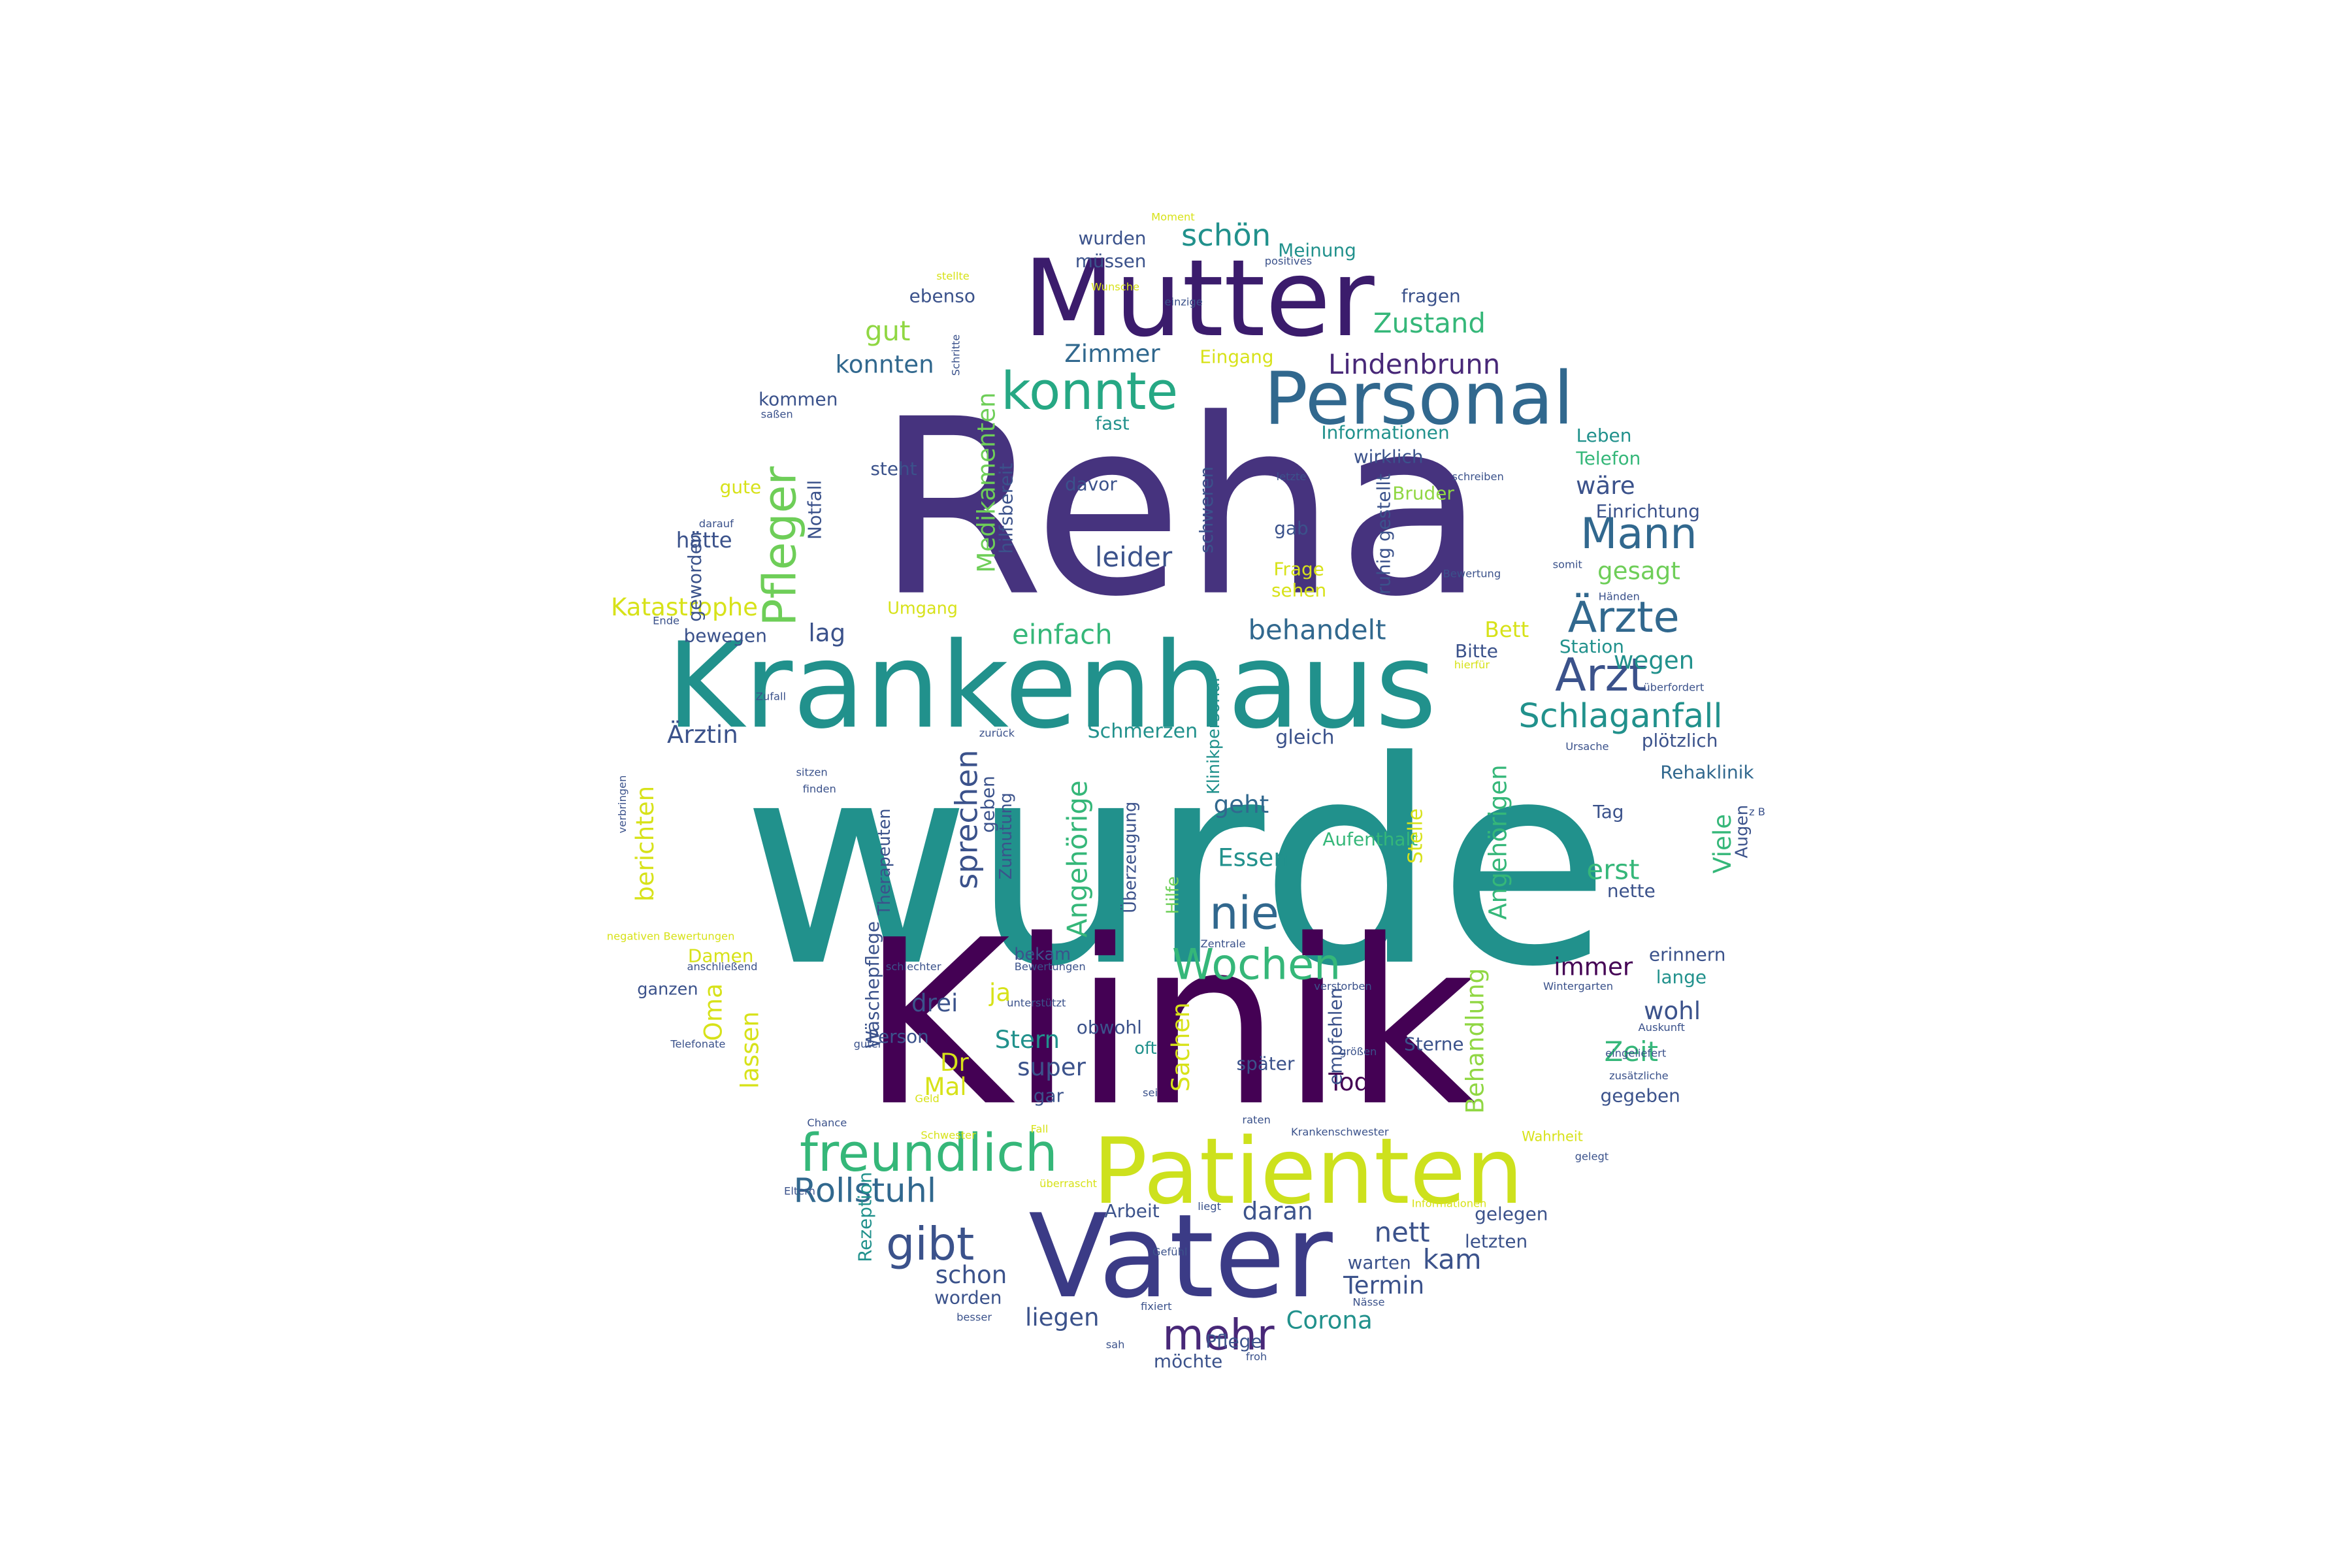 The width and height of the screenshot is (2352, 1568). I want to click on cloud-word-sei: sei, so click(1150, 1092).